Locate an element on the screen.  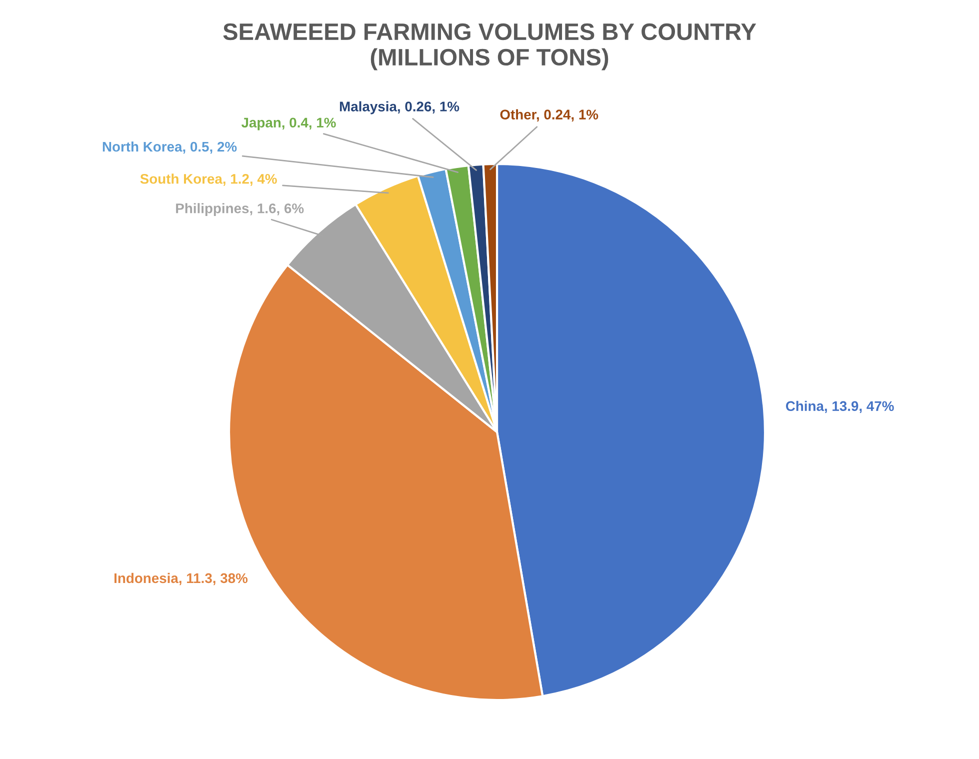
slice-label: North Korea, 0.5, 2% is located at coordinates (169, 147).